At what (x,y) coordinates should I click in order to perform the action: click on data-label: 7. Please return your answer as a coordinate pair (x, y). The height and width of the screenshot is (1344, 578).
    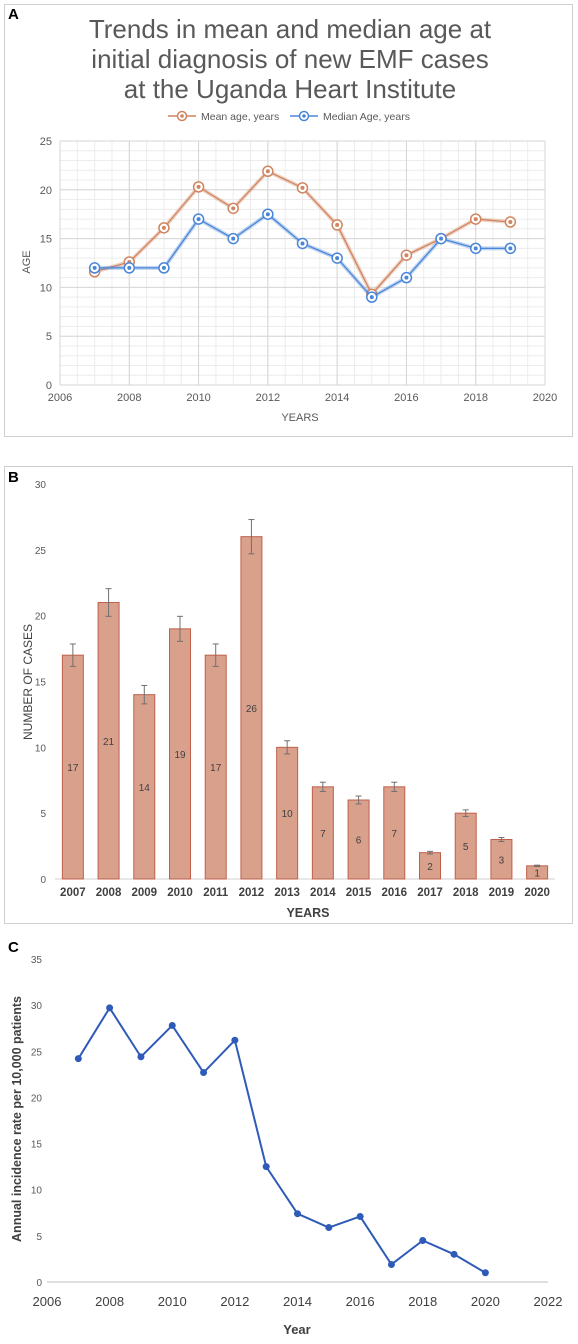
    Looking at the image, I should click on (323, 834).